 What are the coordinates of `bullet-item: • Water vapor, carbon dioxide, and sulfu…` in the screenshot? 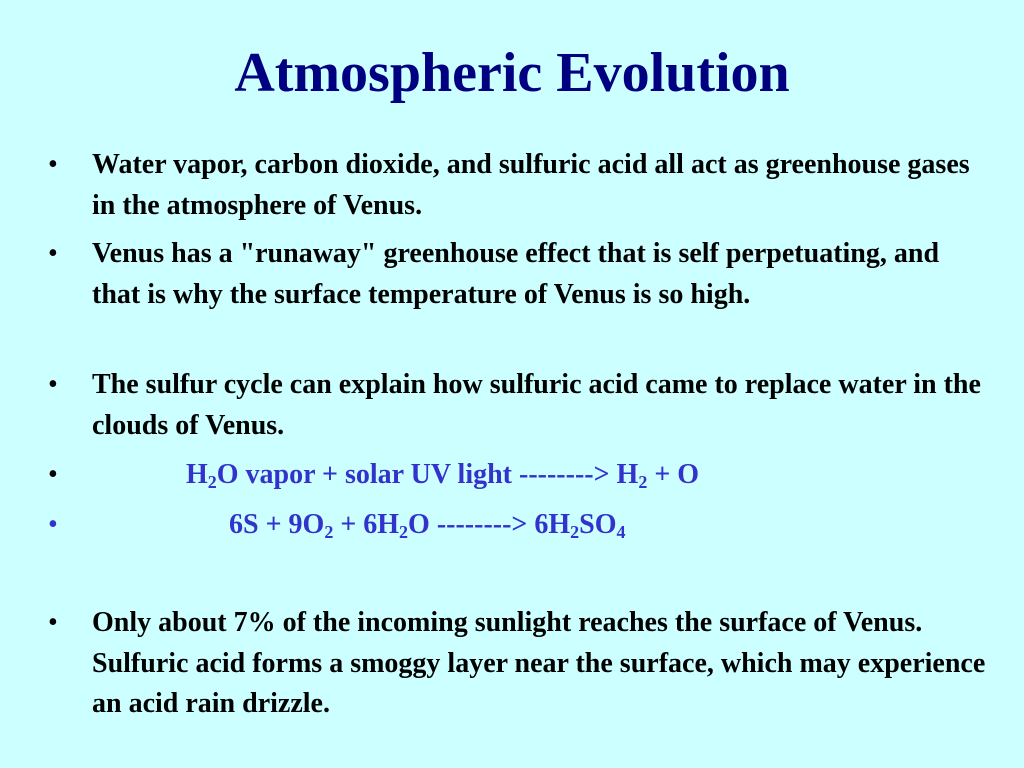 It's located at (518, 185).